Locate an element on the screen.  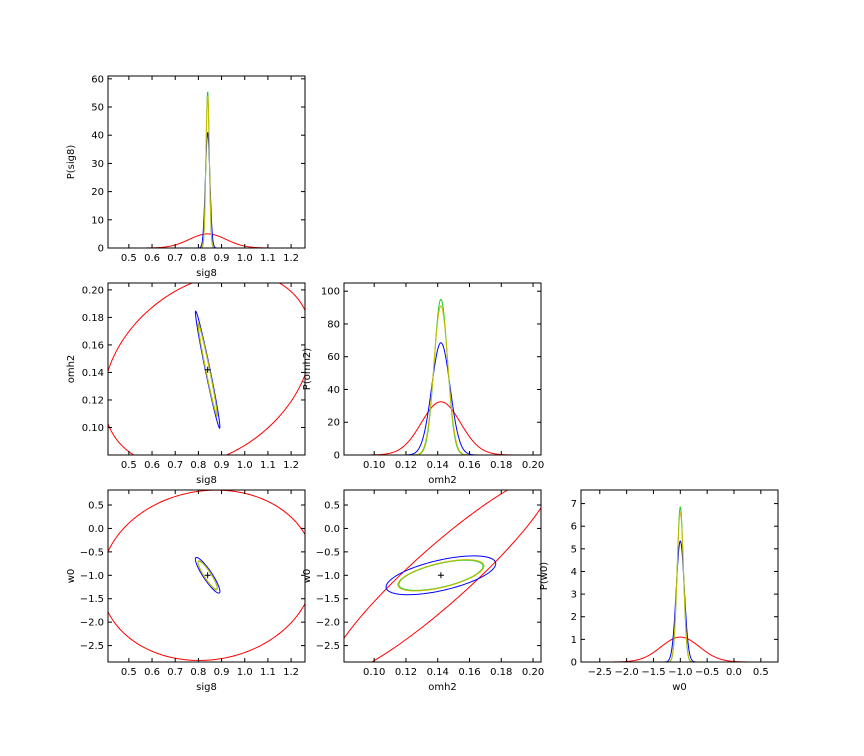
x-tick-label: −1.0 is located at coordinates (680, 672).